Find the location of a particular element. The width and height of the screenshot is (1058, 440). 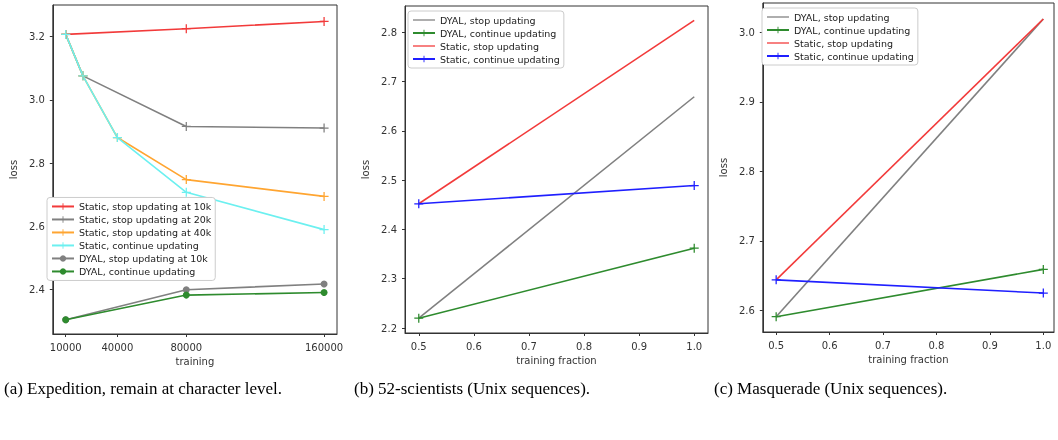

x-tick-label: 40000 is located at coordinates (117, 347).